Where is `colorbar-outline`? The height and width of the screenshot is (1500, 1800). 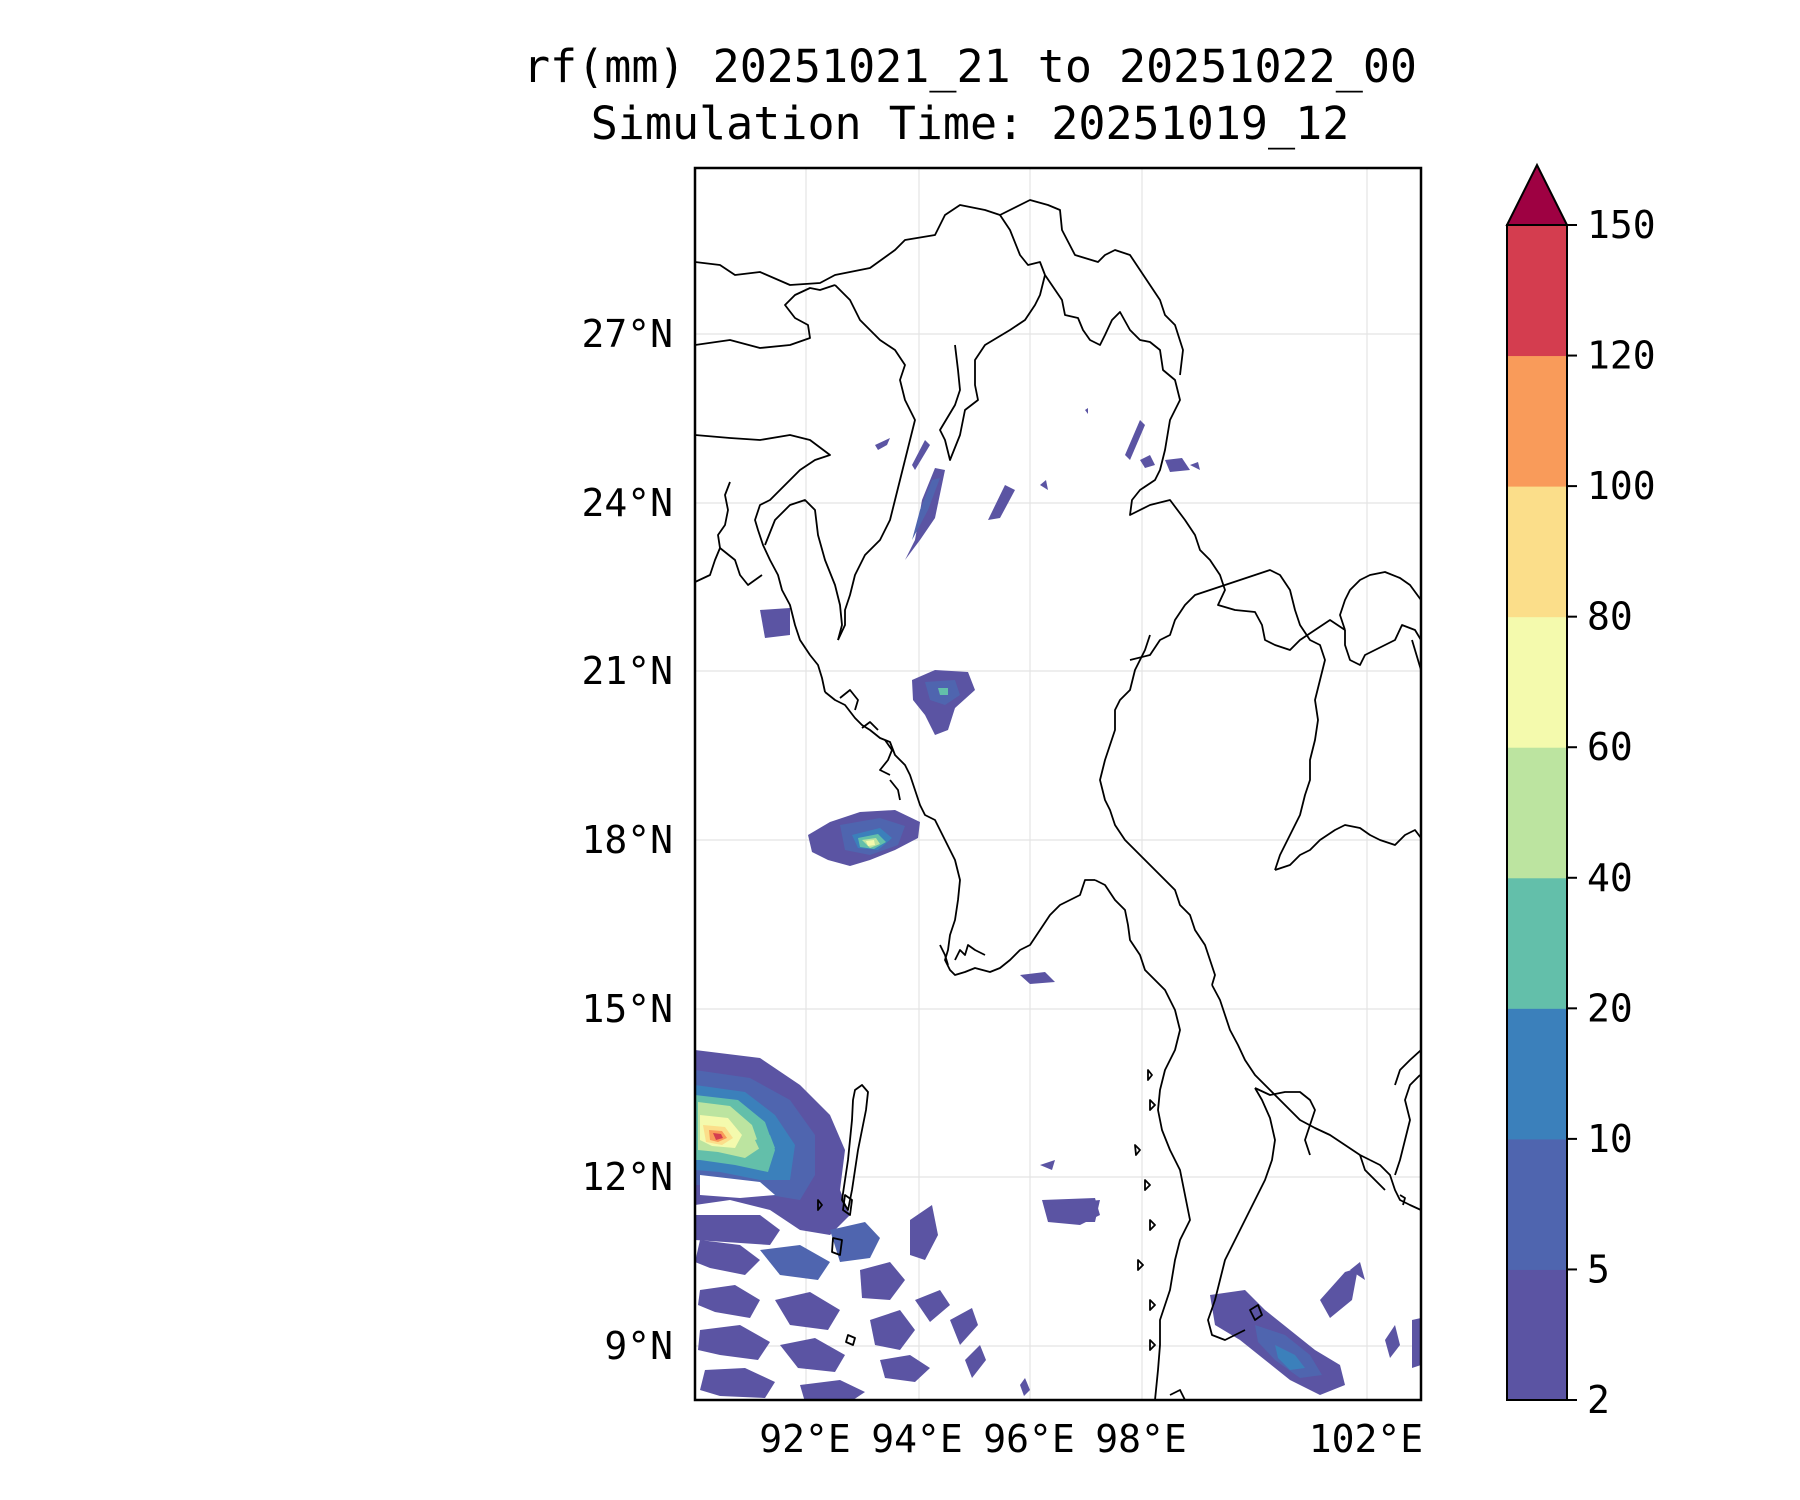
colorbar-outline is located at coordinates (1537, 812).